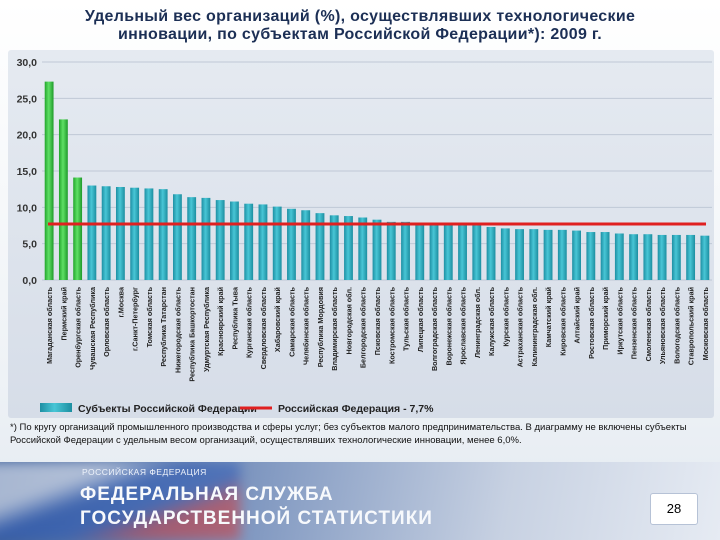 This screenshot has width=720, height=540. What do you see at coordinates (705, 323) in the screenshot?
I see `x-category-label: Московская область` at bounding box center [705, 323].